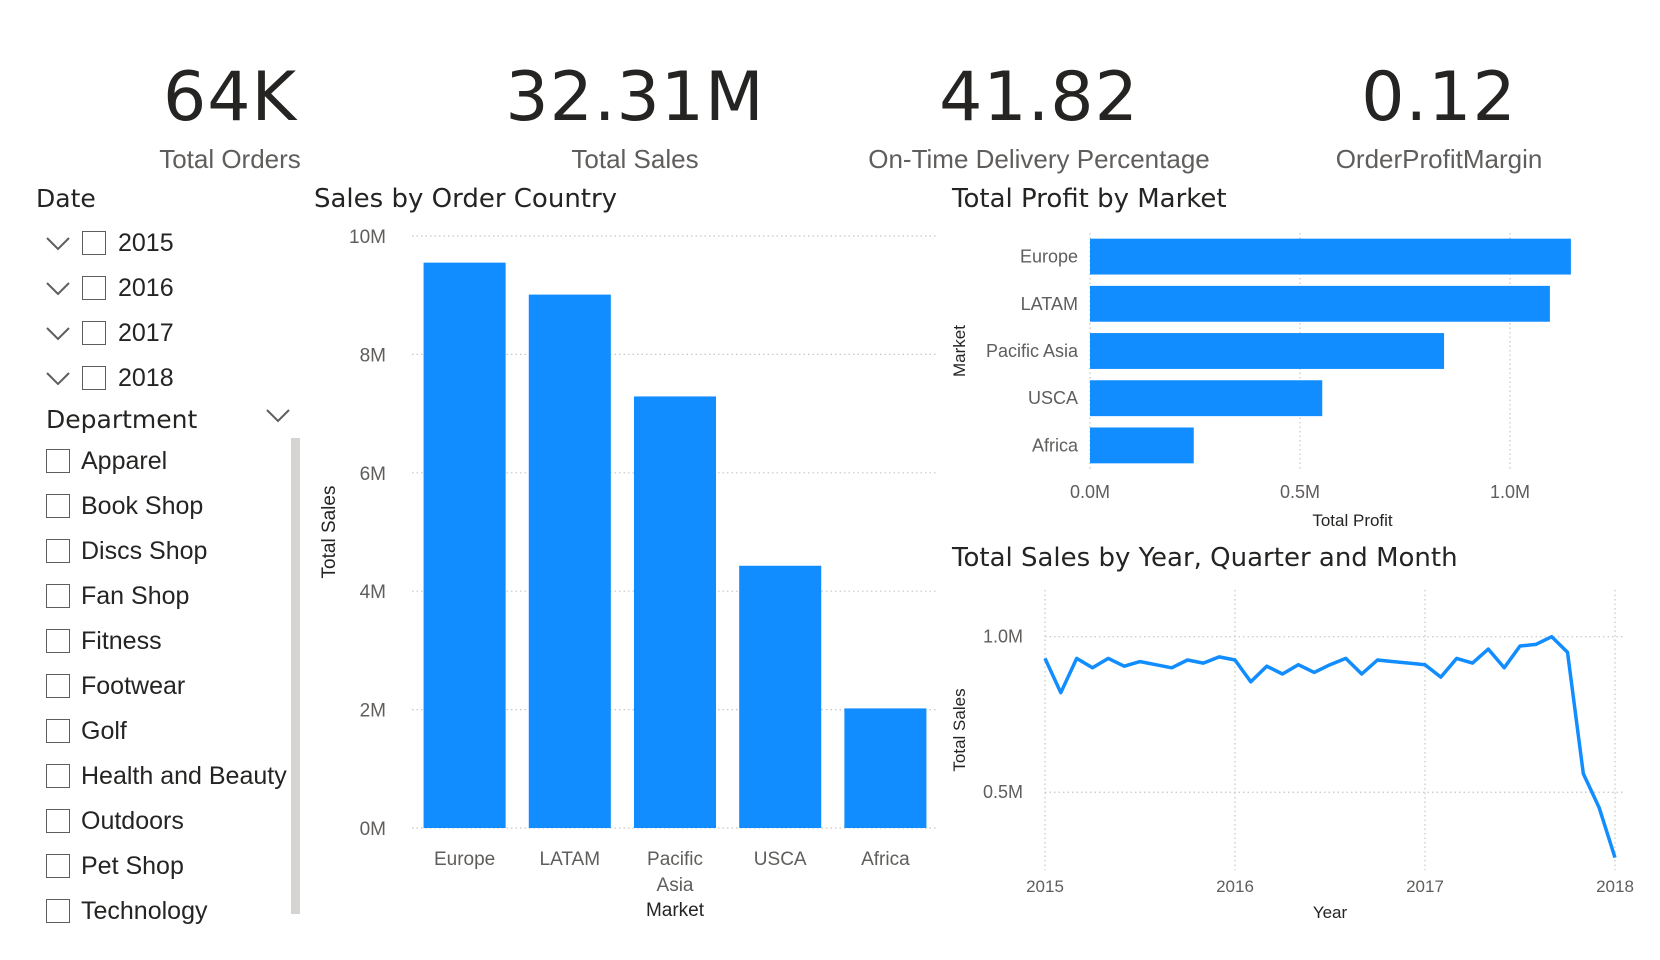 The height and width of the screenshot is (960, 1660). What do you see at coordinates (635, 159) in the screenshot?
I see `kpi-label: Total Sales` at bounding box center [635, 159].